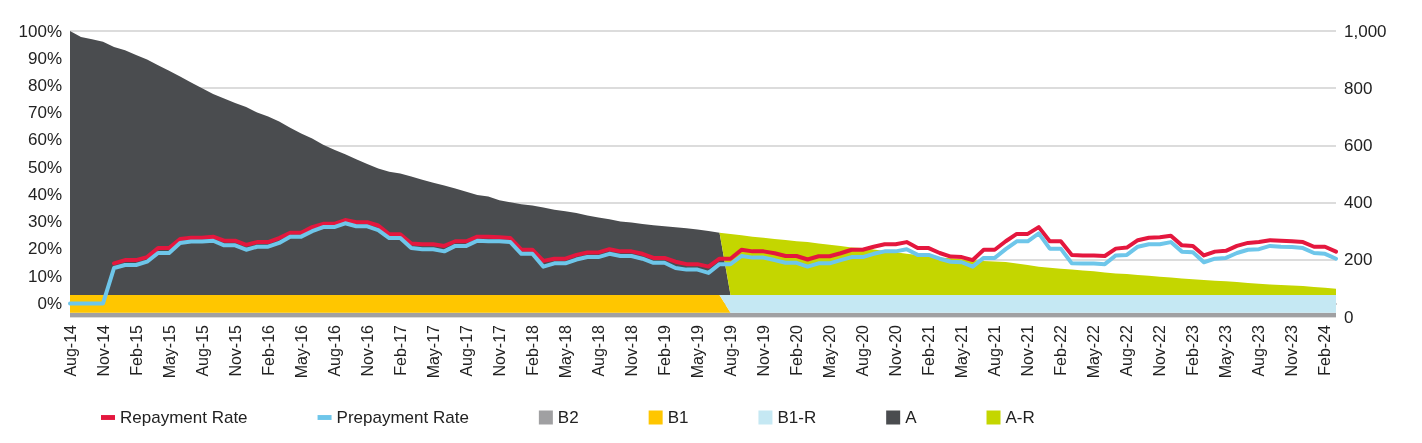 The image size is (1422, 443). I want to click on y2-tick-label: 1,000, so click(1365, 31).